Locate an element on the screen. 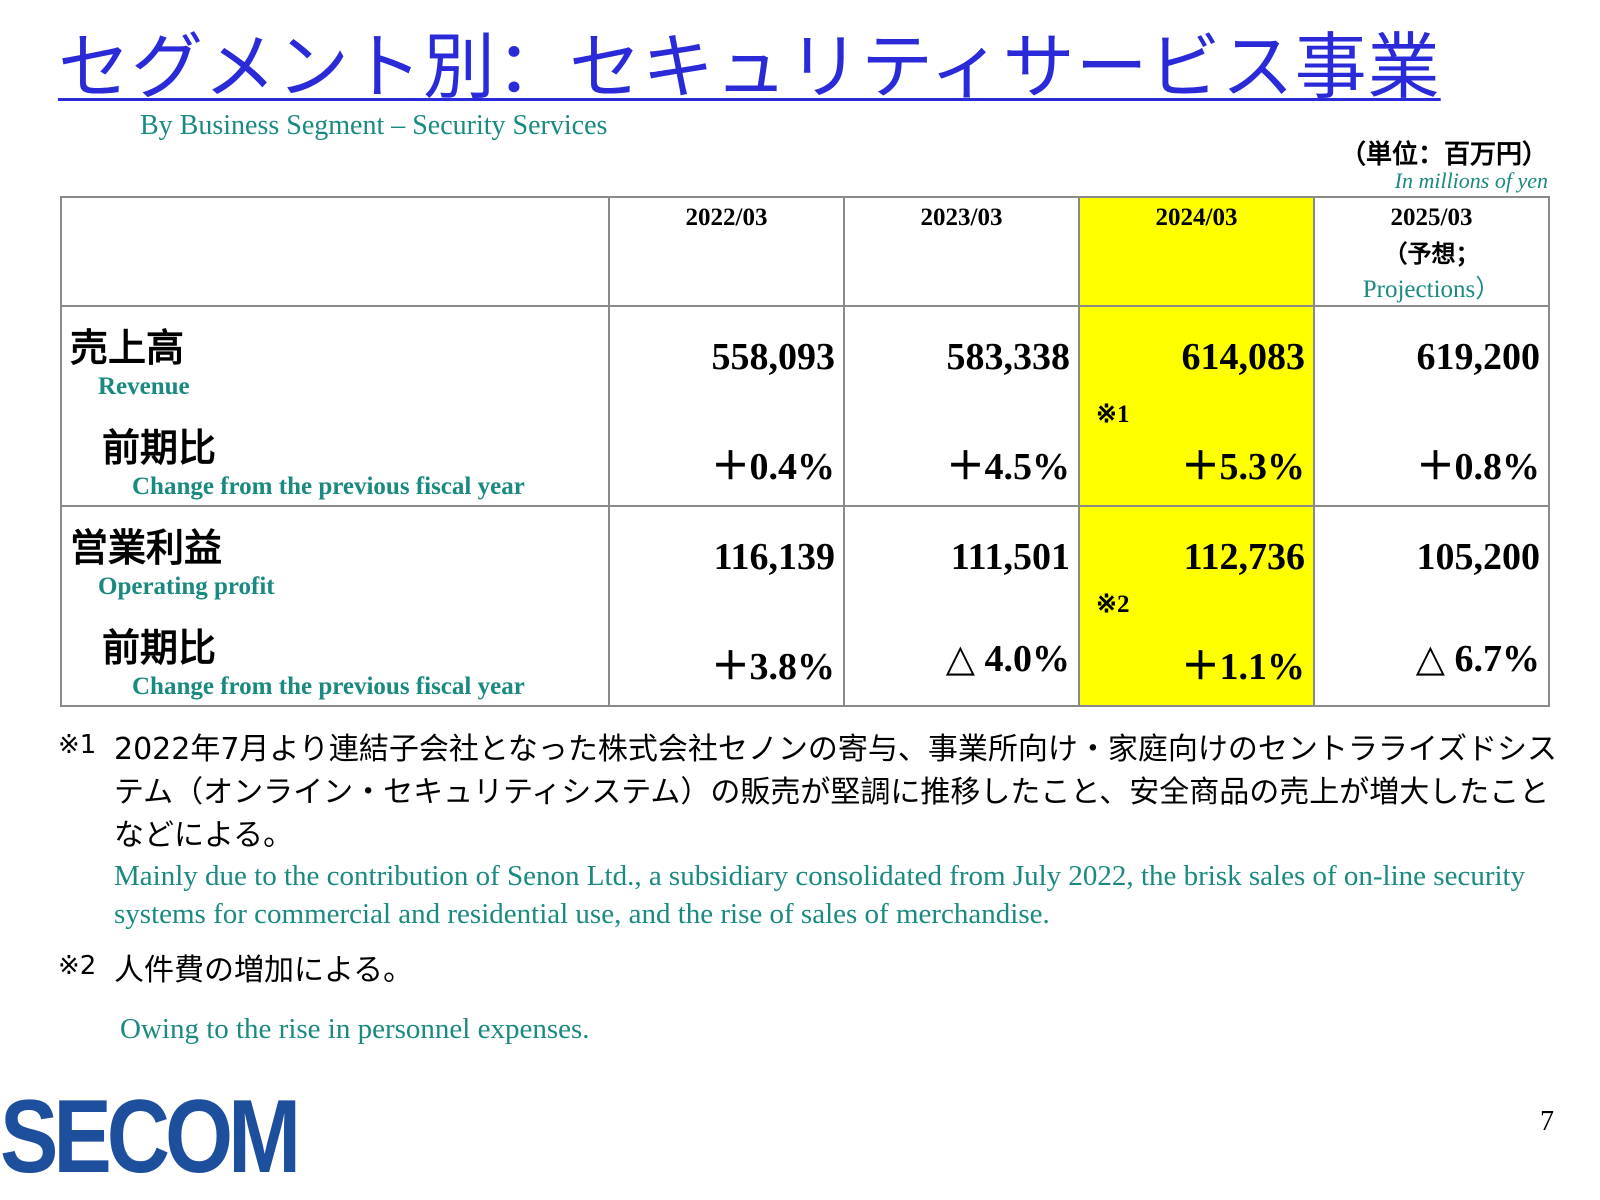  revenue-value: 614,083 is located at coordinates (1243, 357).